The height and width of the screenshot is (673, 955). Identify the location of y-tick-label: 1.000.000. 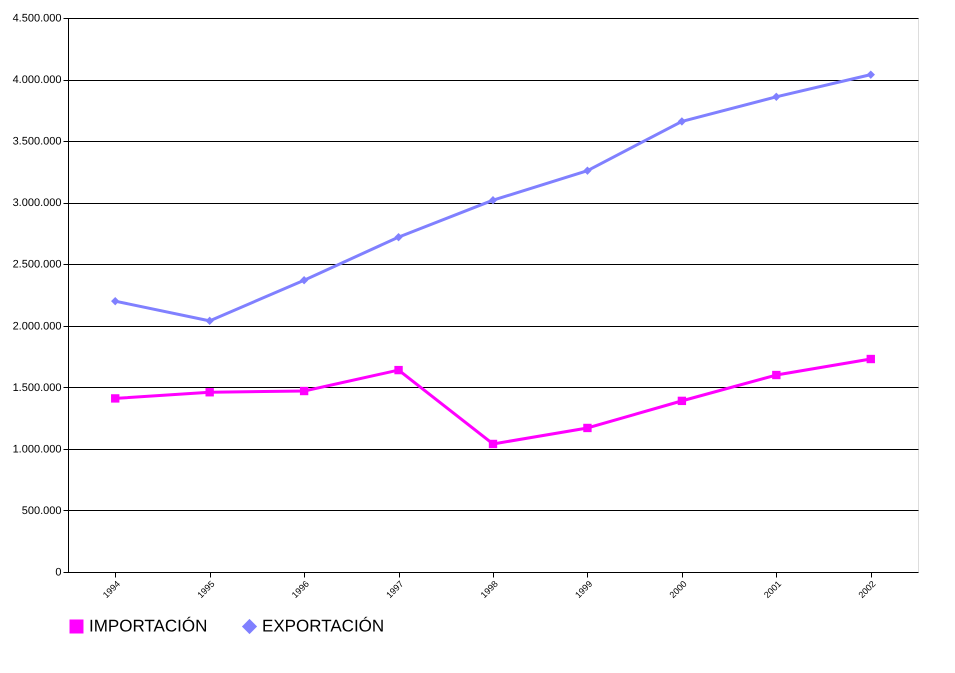
(37, 449).